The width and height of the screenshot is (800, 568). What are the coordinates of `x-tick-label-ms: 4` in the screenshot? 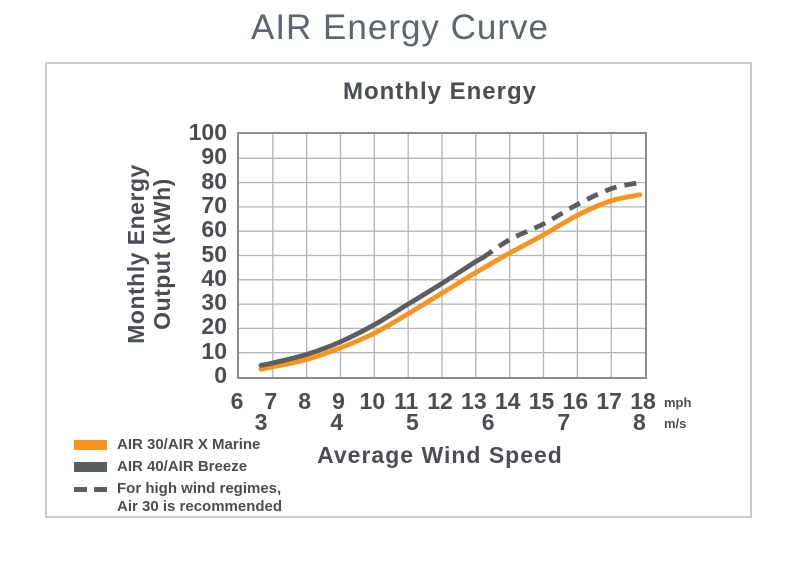 It's located at (337, 422).